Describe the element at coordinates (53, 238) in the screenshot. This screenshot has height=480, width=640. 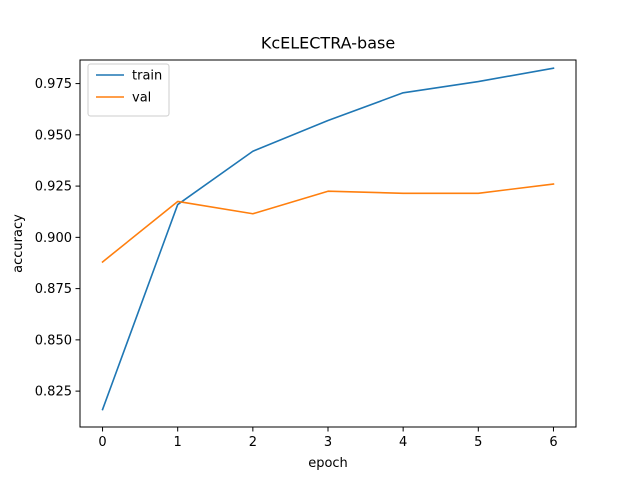
I see `y-tick-label: 0.900` at that location.